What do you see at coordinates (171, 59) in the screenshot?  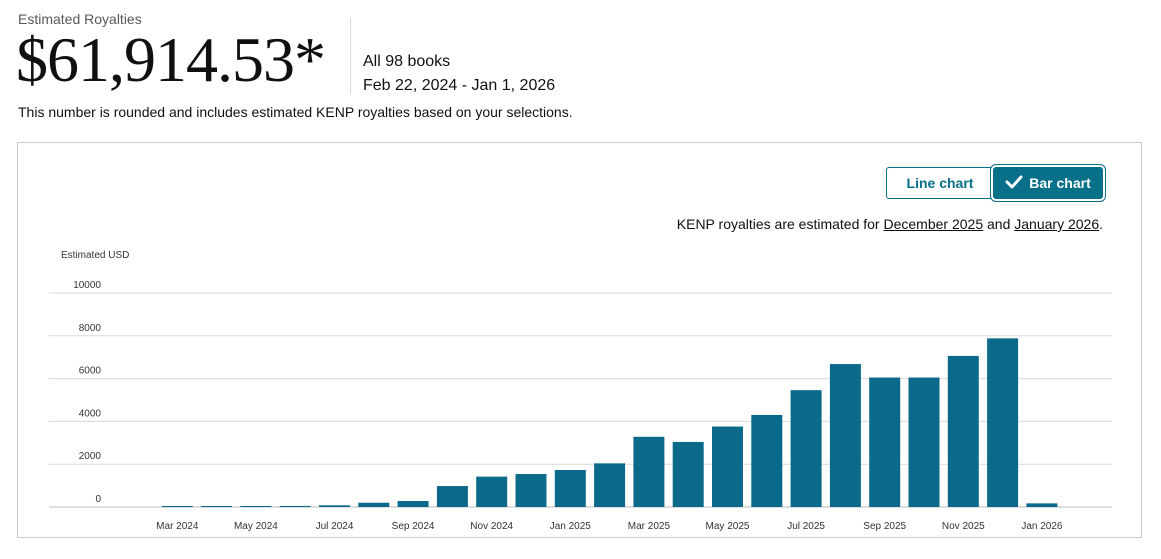 I see `royalties-amount: $61,914.53*` at bounding box center [171, 59].